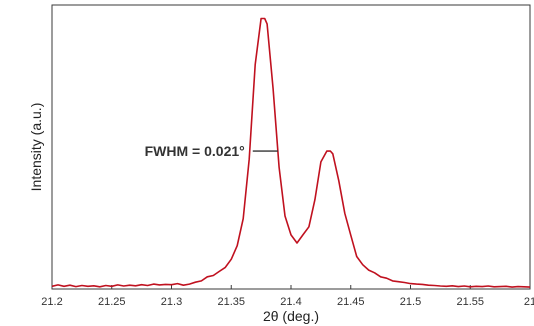  Describe the element at coordinates (351, 302) in the screenshot. I see `x-tick-label: 21.45` at that location.